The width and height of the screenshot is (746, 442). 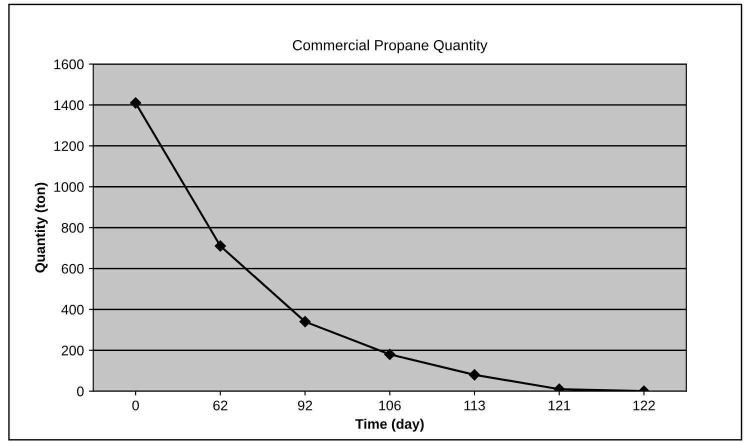 I want to click on x-tick-label: 121, so click(x=559, y=405).